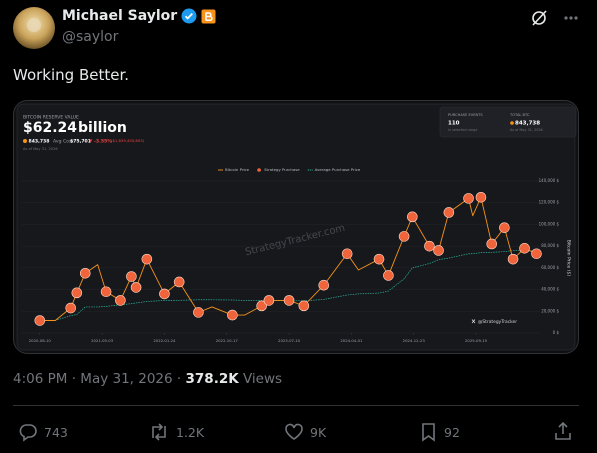  Describe the element at coordinates (90, 37) in the screenshot. I see `author-handle: @saylor` at that location.